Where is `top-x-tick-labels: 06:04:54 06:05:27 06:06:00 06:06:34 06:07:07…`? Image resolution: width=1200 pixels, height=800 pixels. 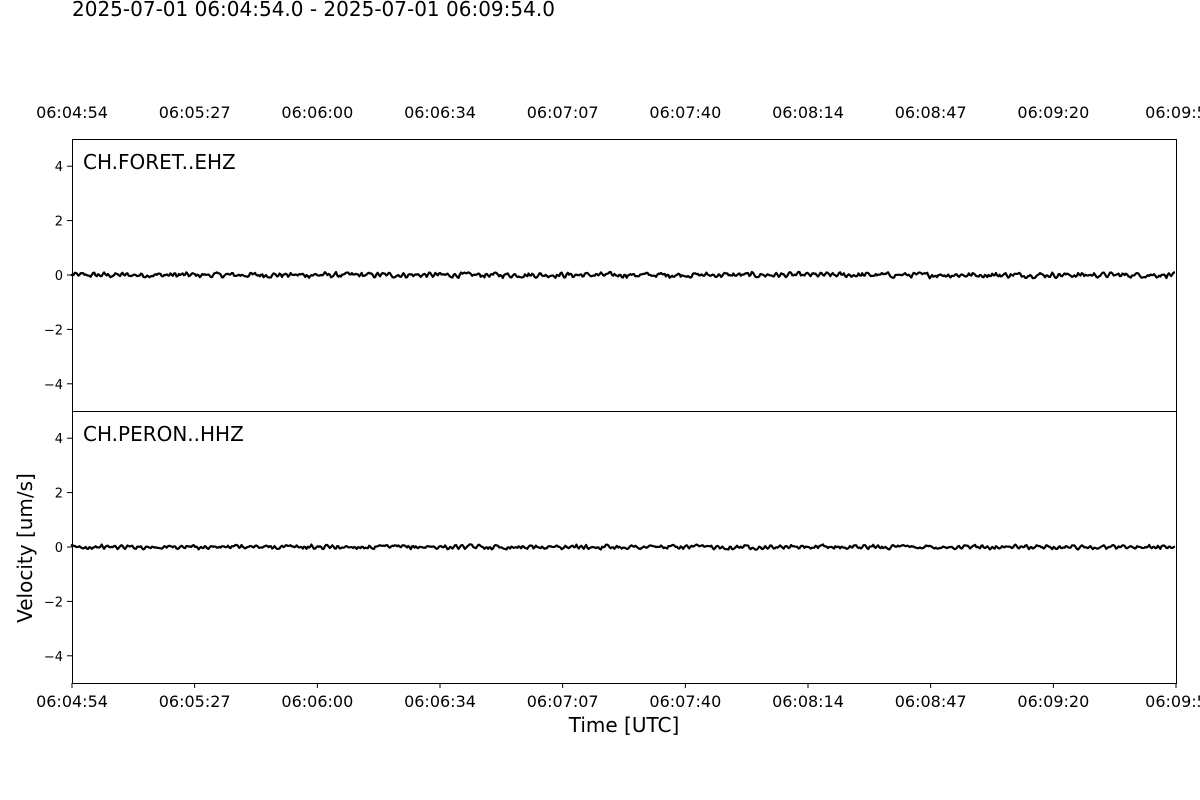 top-x-tick-labels: 06:04:54 06:05:27 06:06:00 06:06:34 06:07:07… is located at coordinates (618, 112).